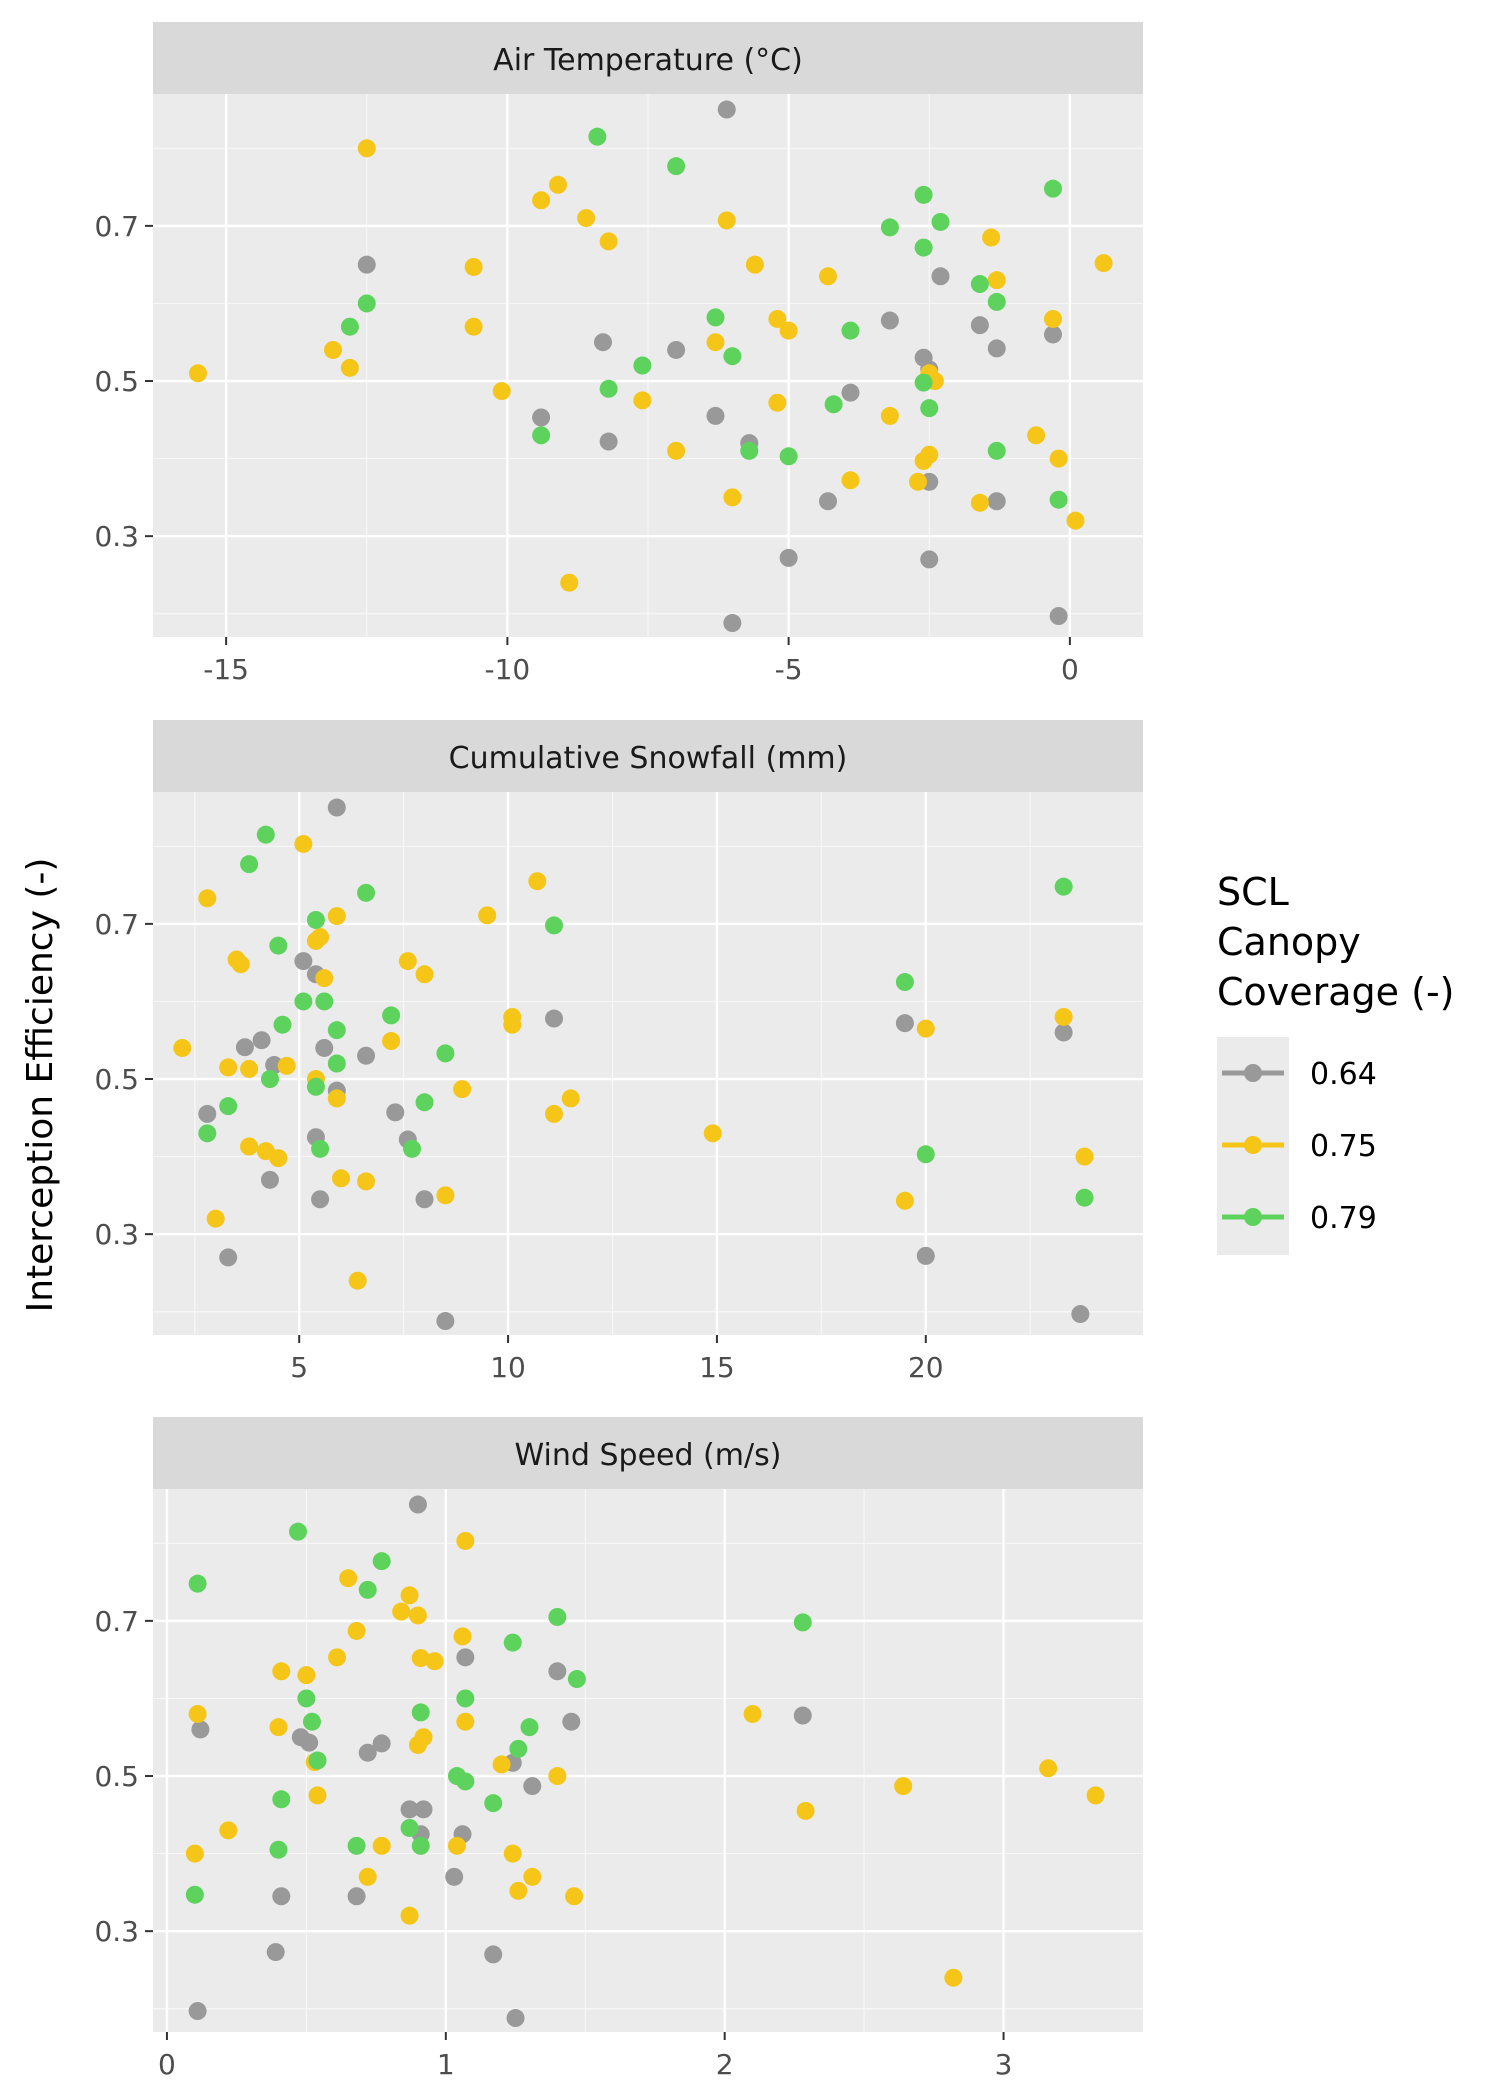 Image resolution: width=1500 pixels, height=2100 pixels. What do you see at coordinates (508, 1367) in the screenshot?
I see `x-tick-label: 10` at bounding box center [508, 1367].